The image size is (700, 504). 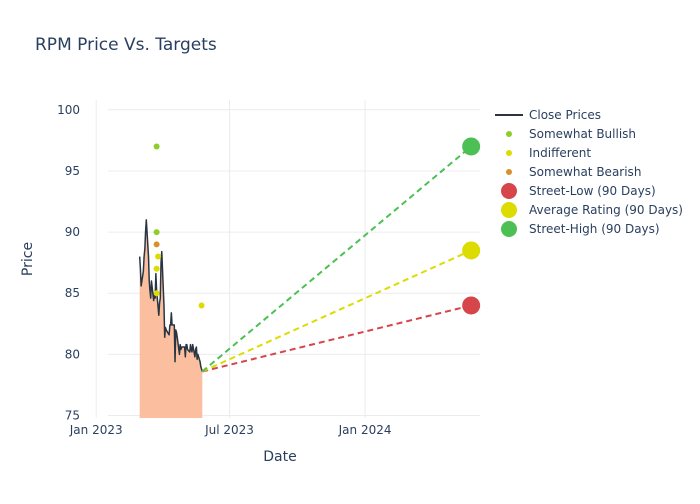 What do you see at coordinates (72, 416) in the screenshot?
I see `y-tick-label: 75` at bounding box center [72, 416].